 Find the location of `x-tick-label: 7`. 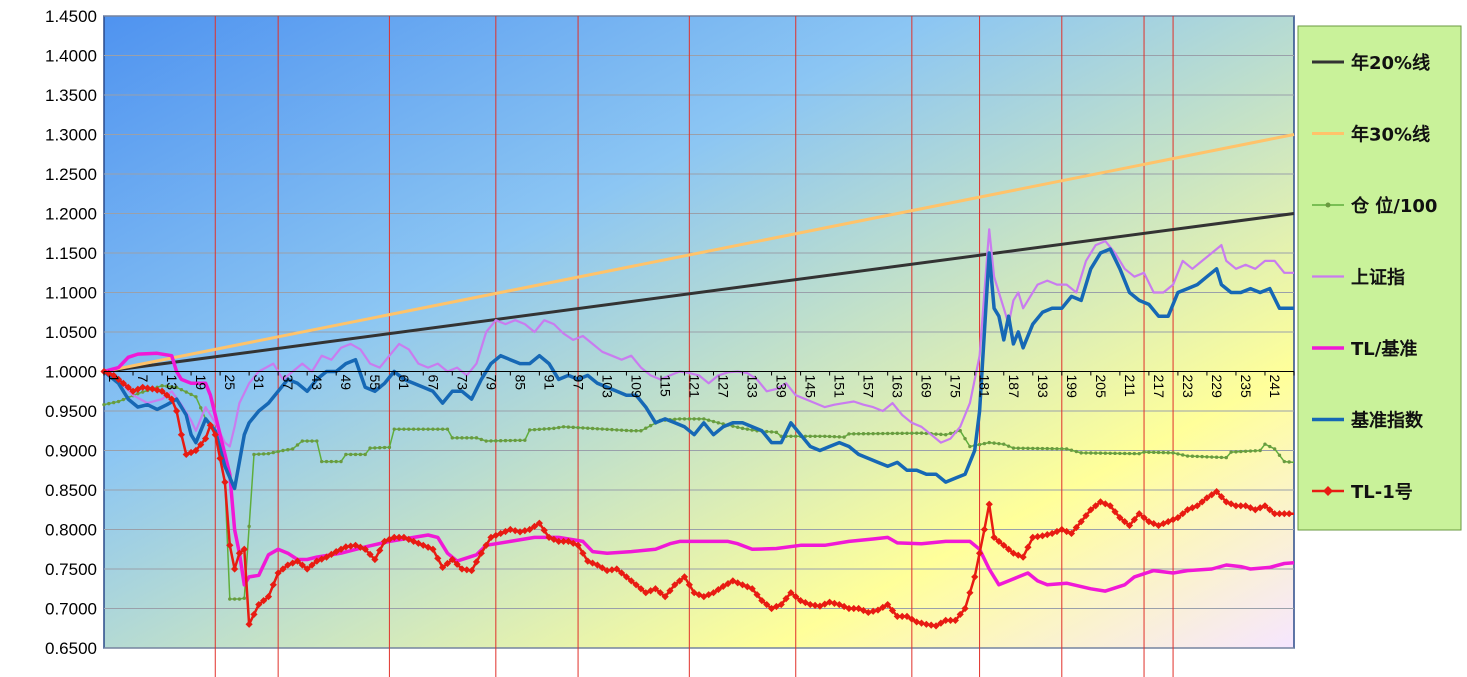

x-tick-label: 7 is located at coordinates (143, 379).